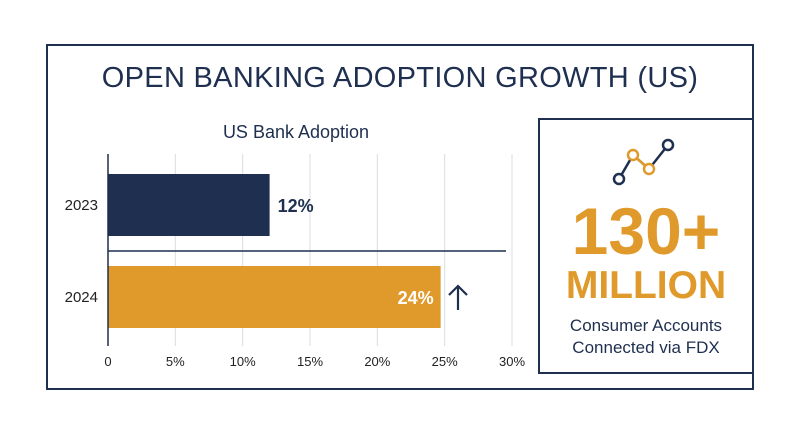 This screenshot has height=447, width=800. What do you see at coordinates (377, 361) in the screenshot?
I see `x-tick-label: 20%` at bounding box center [377, 361].